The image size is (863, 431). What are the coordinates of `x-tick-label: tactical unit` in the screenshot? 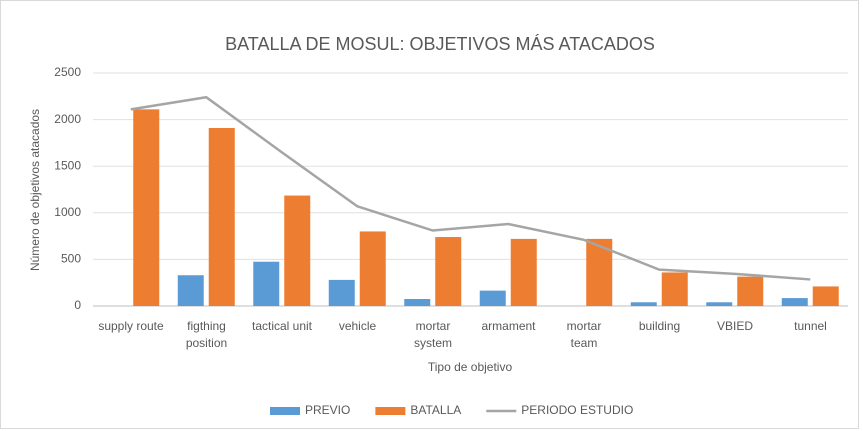 It's located at (282, 326).